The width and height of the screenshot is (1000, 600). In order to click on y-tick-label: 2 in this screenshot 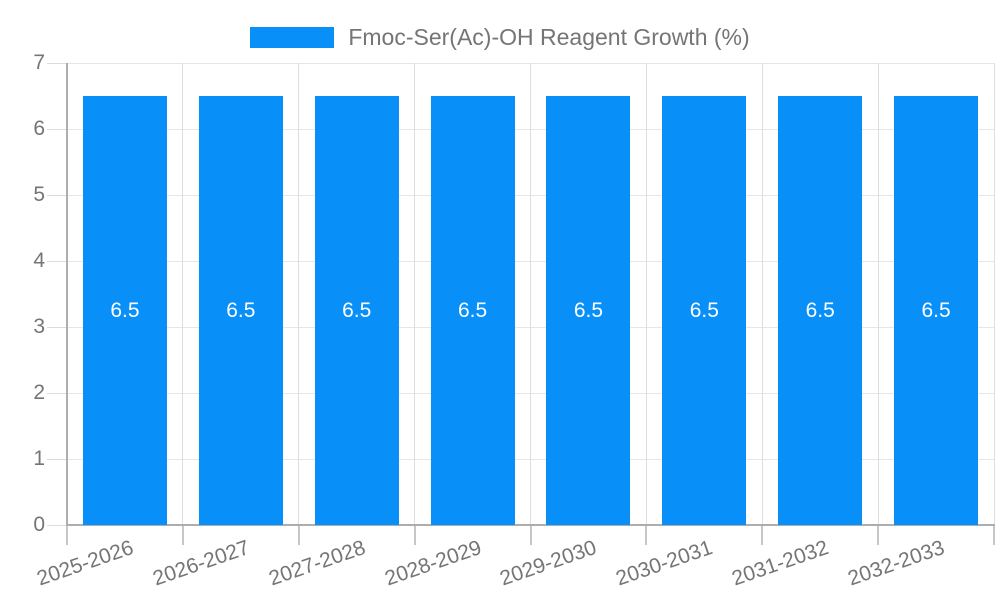, I will do `click(39, 392)`.